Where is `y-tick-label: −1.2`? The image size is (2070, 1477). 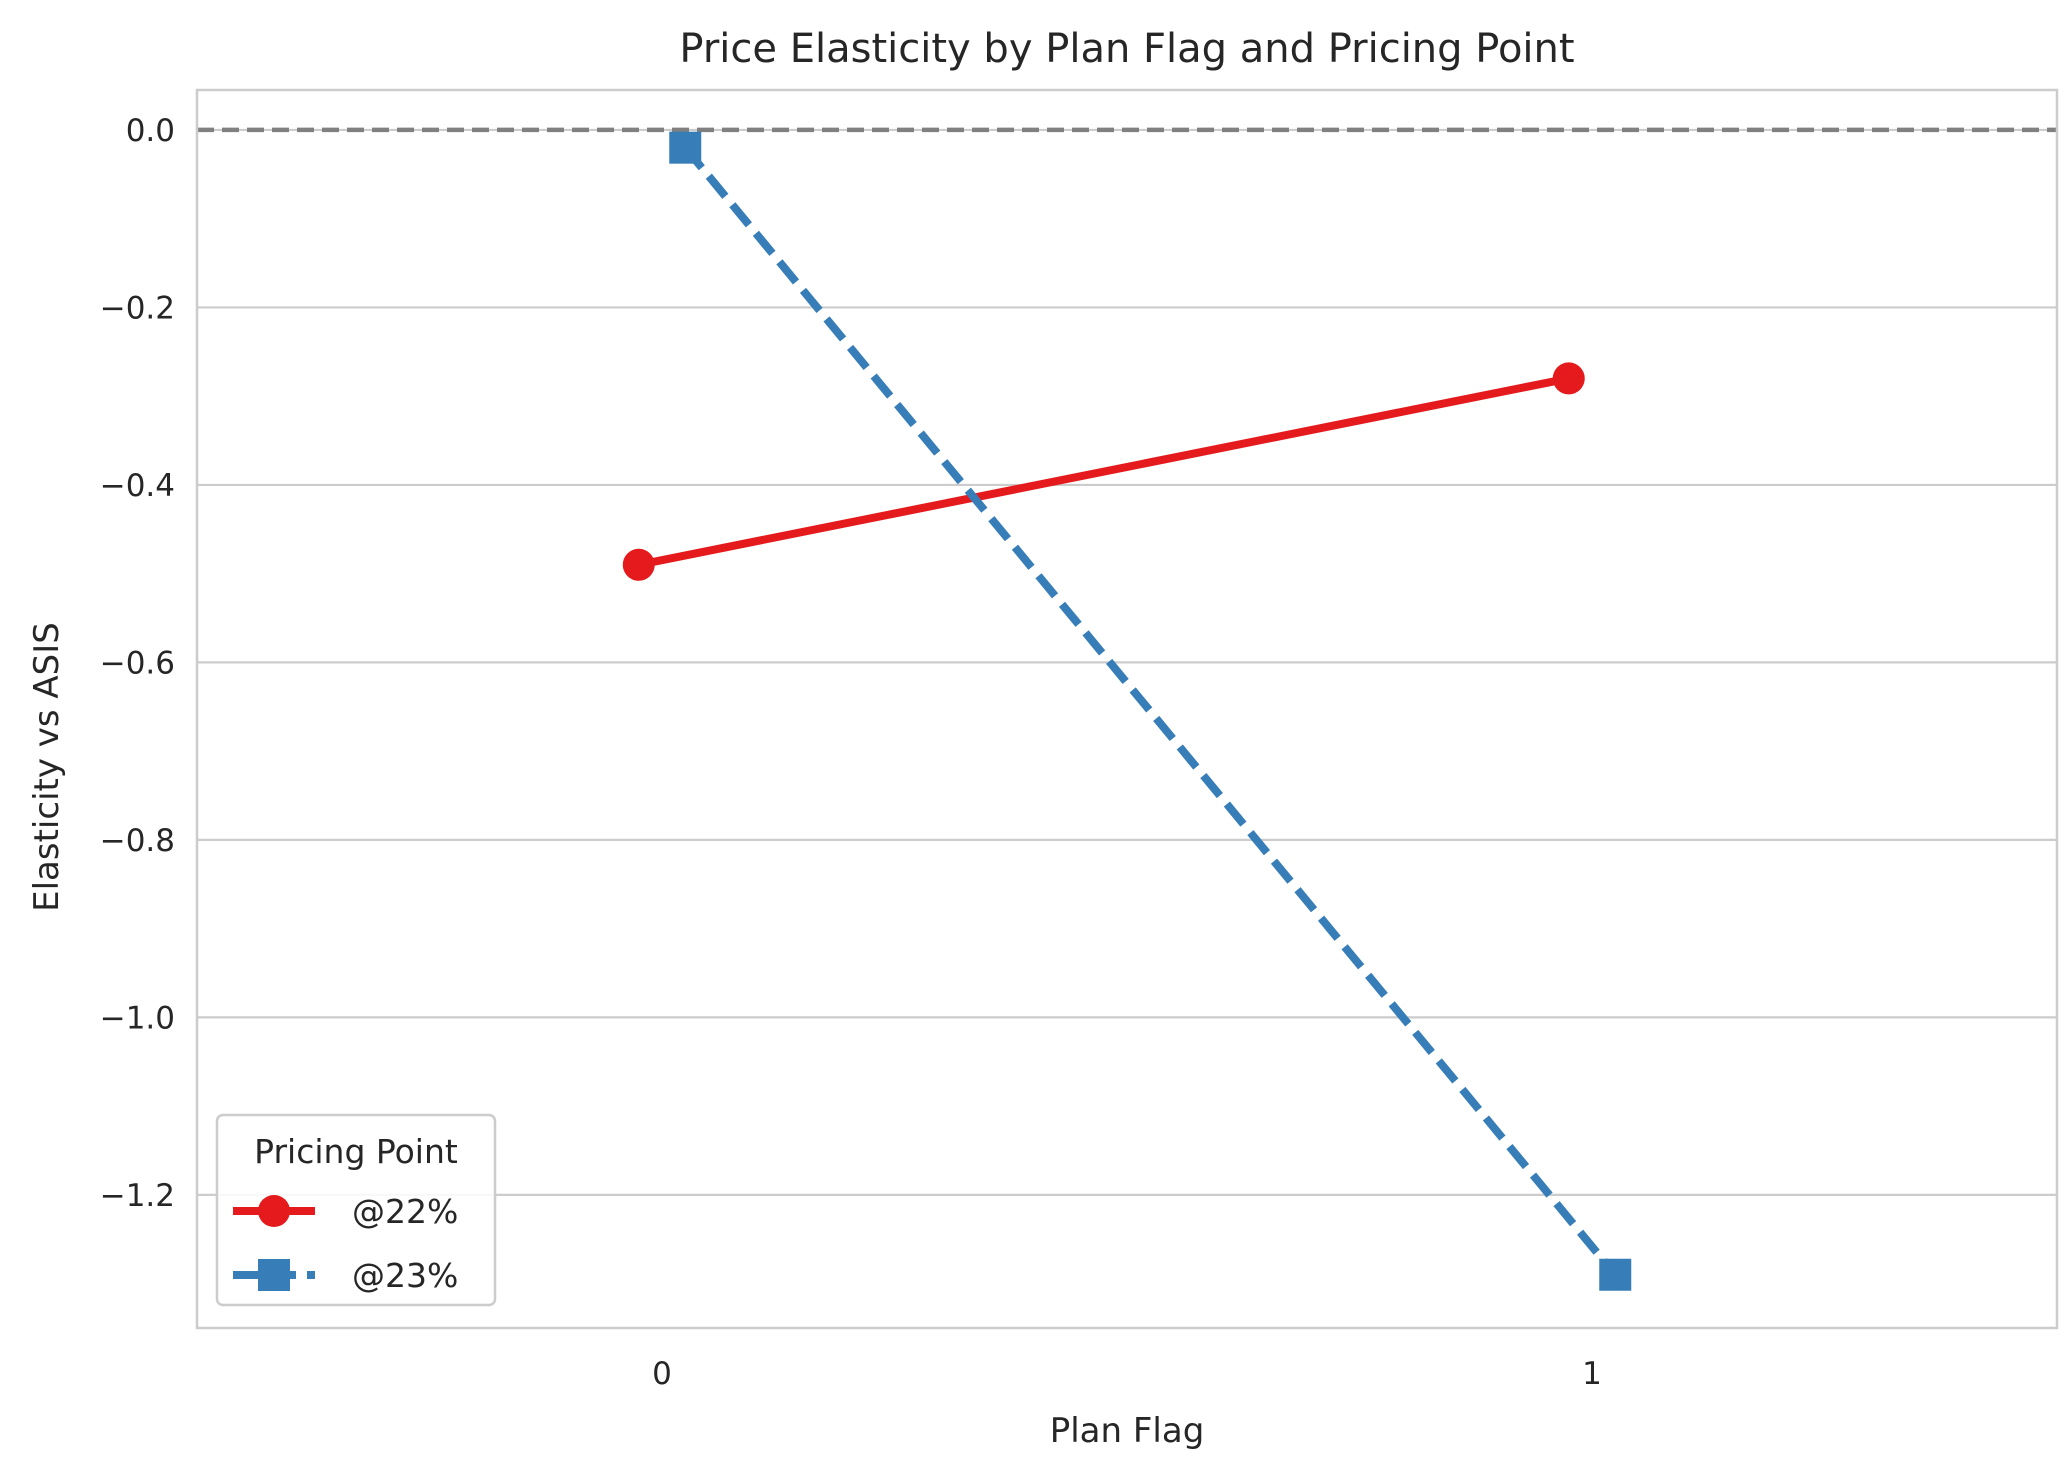
y-tick-label: −1.2 is located at coordinates (137, 1196).